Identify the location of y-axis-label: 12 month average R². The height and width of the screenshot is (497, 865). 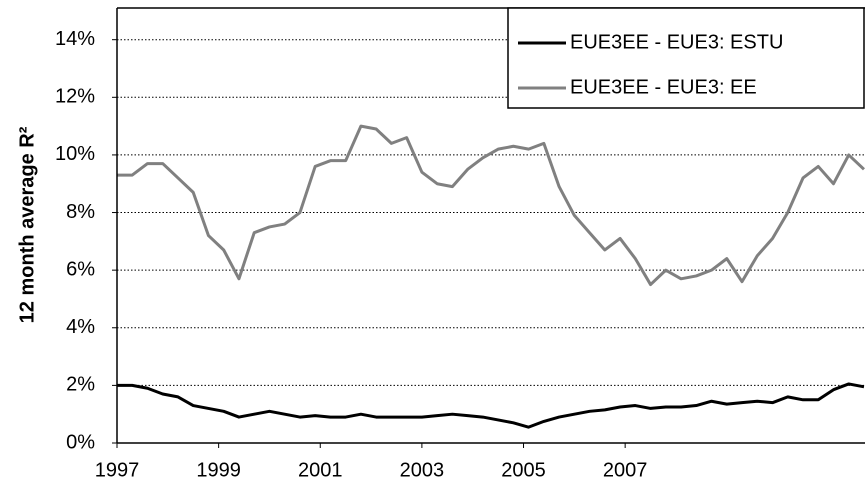
(27, 224).